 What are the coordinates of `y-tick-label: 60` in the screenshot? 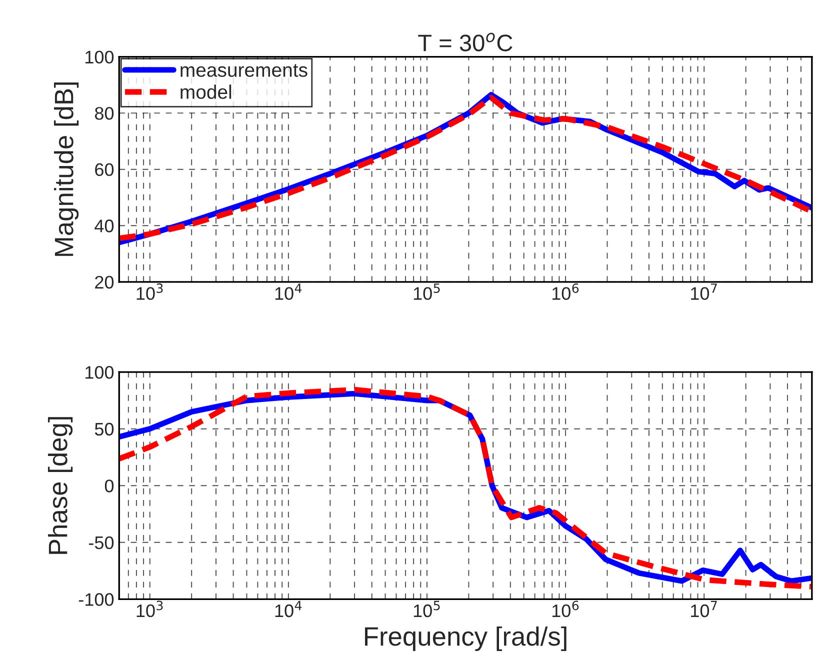 It's located at (104, 169).